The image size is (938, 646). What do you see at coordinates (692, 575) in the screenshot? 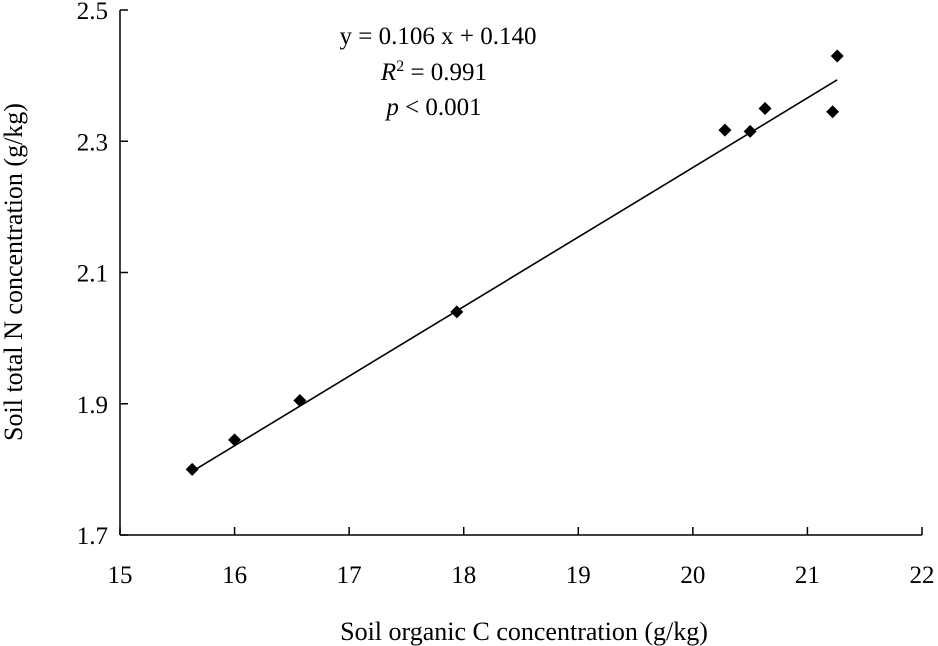
I see `x-tick-label: 20` at bounding box center [692, 575].